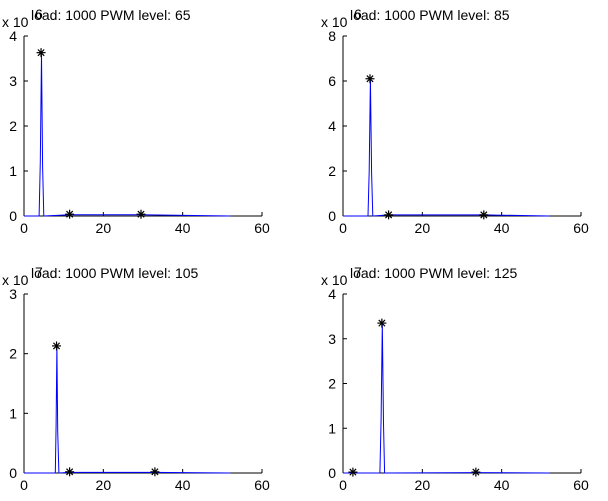  I want to click on y-tick-label: 6, so click(332, 81).